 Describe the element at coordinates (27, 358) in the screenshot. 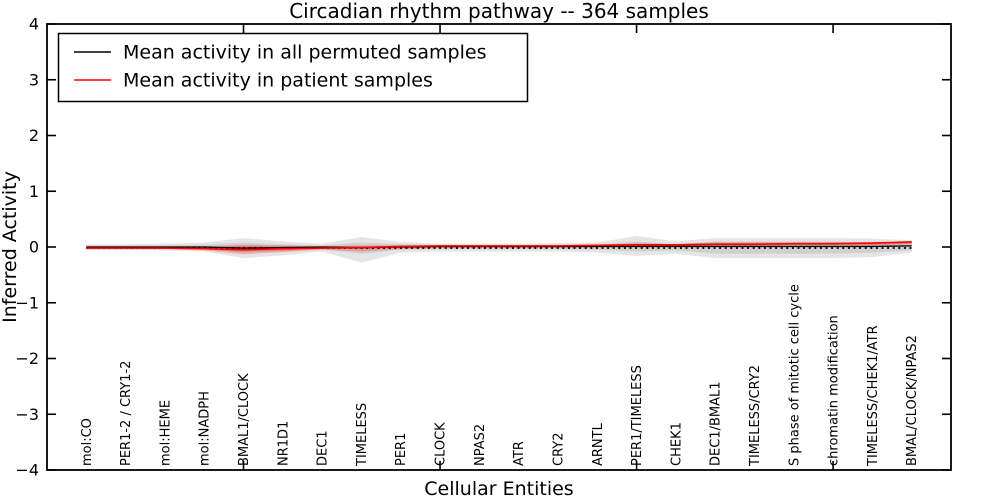

I see `y-tick-label: −2` at that location.